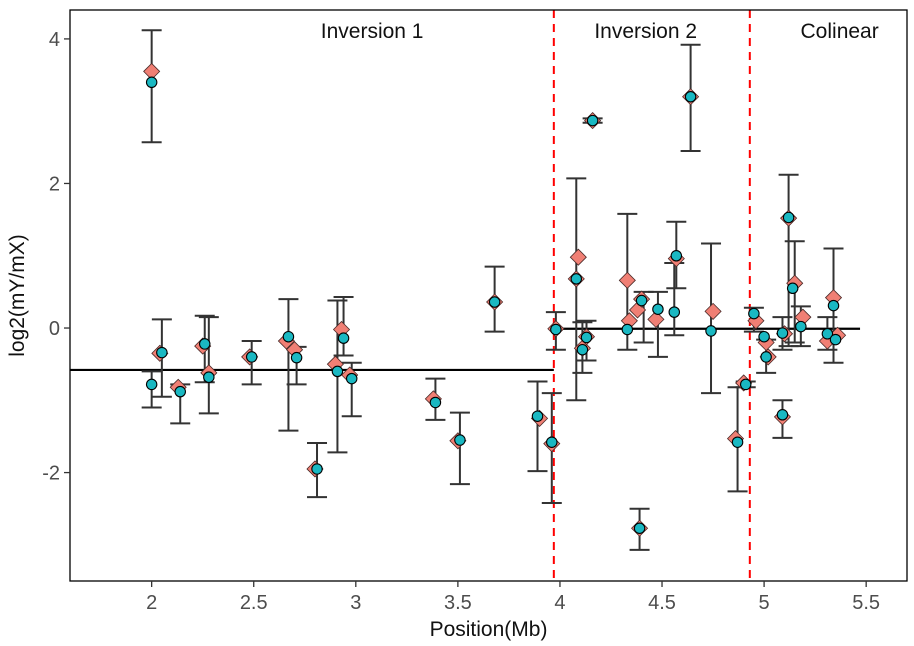 The image size is (914, 646). I want to click on mean-segments, so click(465, 349).